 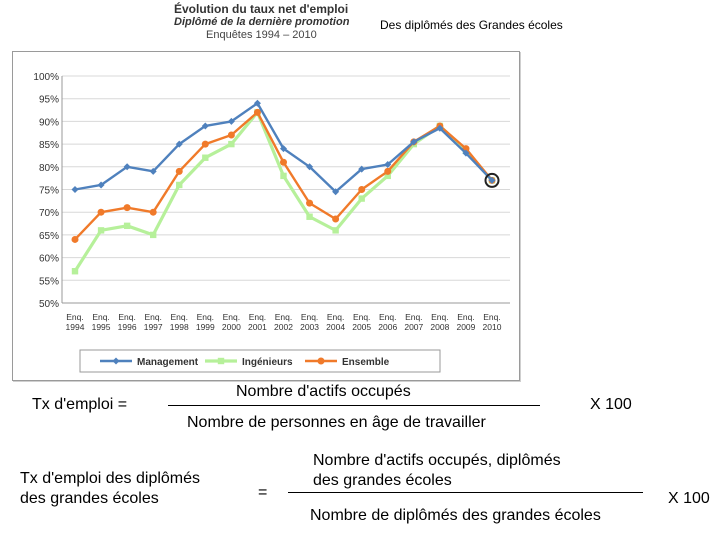 I want to click on x-tick-label: Enq. 2005, so click(x=361, y=322).